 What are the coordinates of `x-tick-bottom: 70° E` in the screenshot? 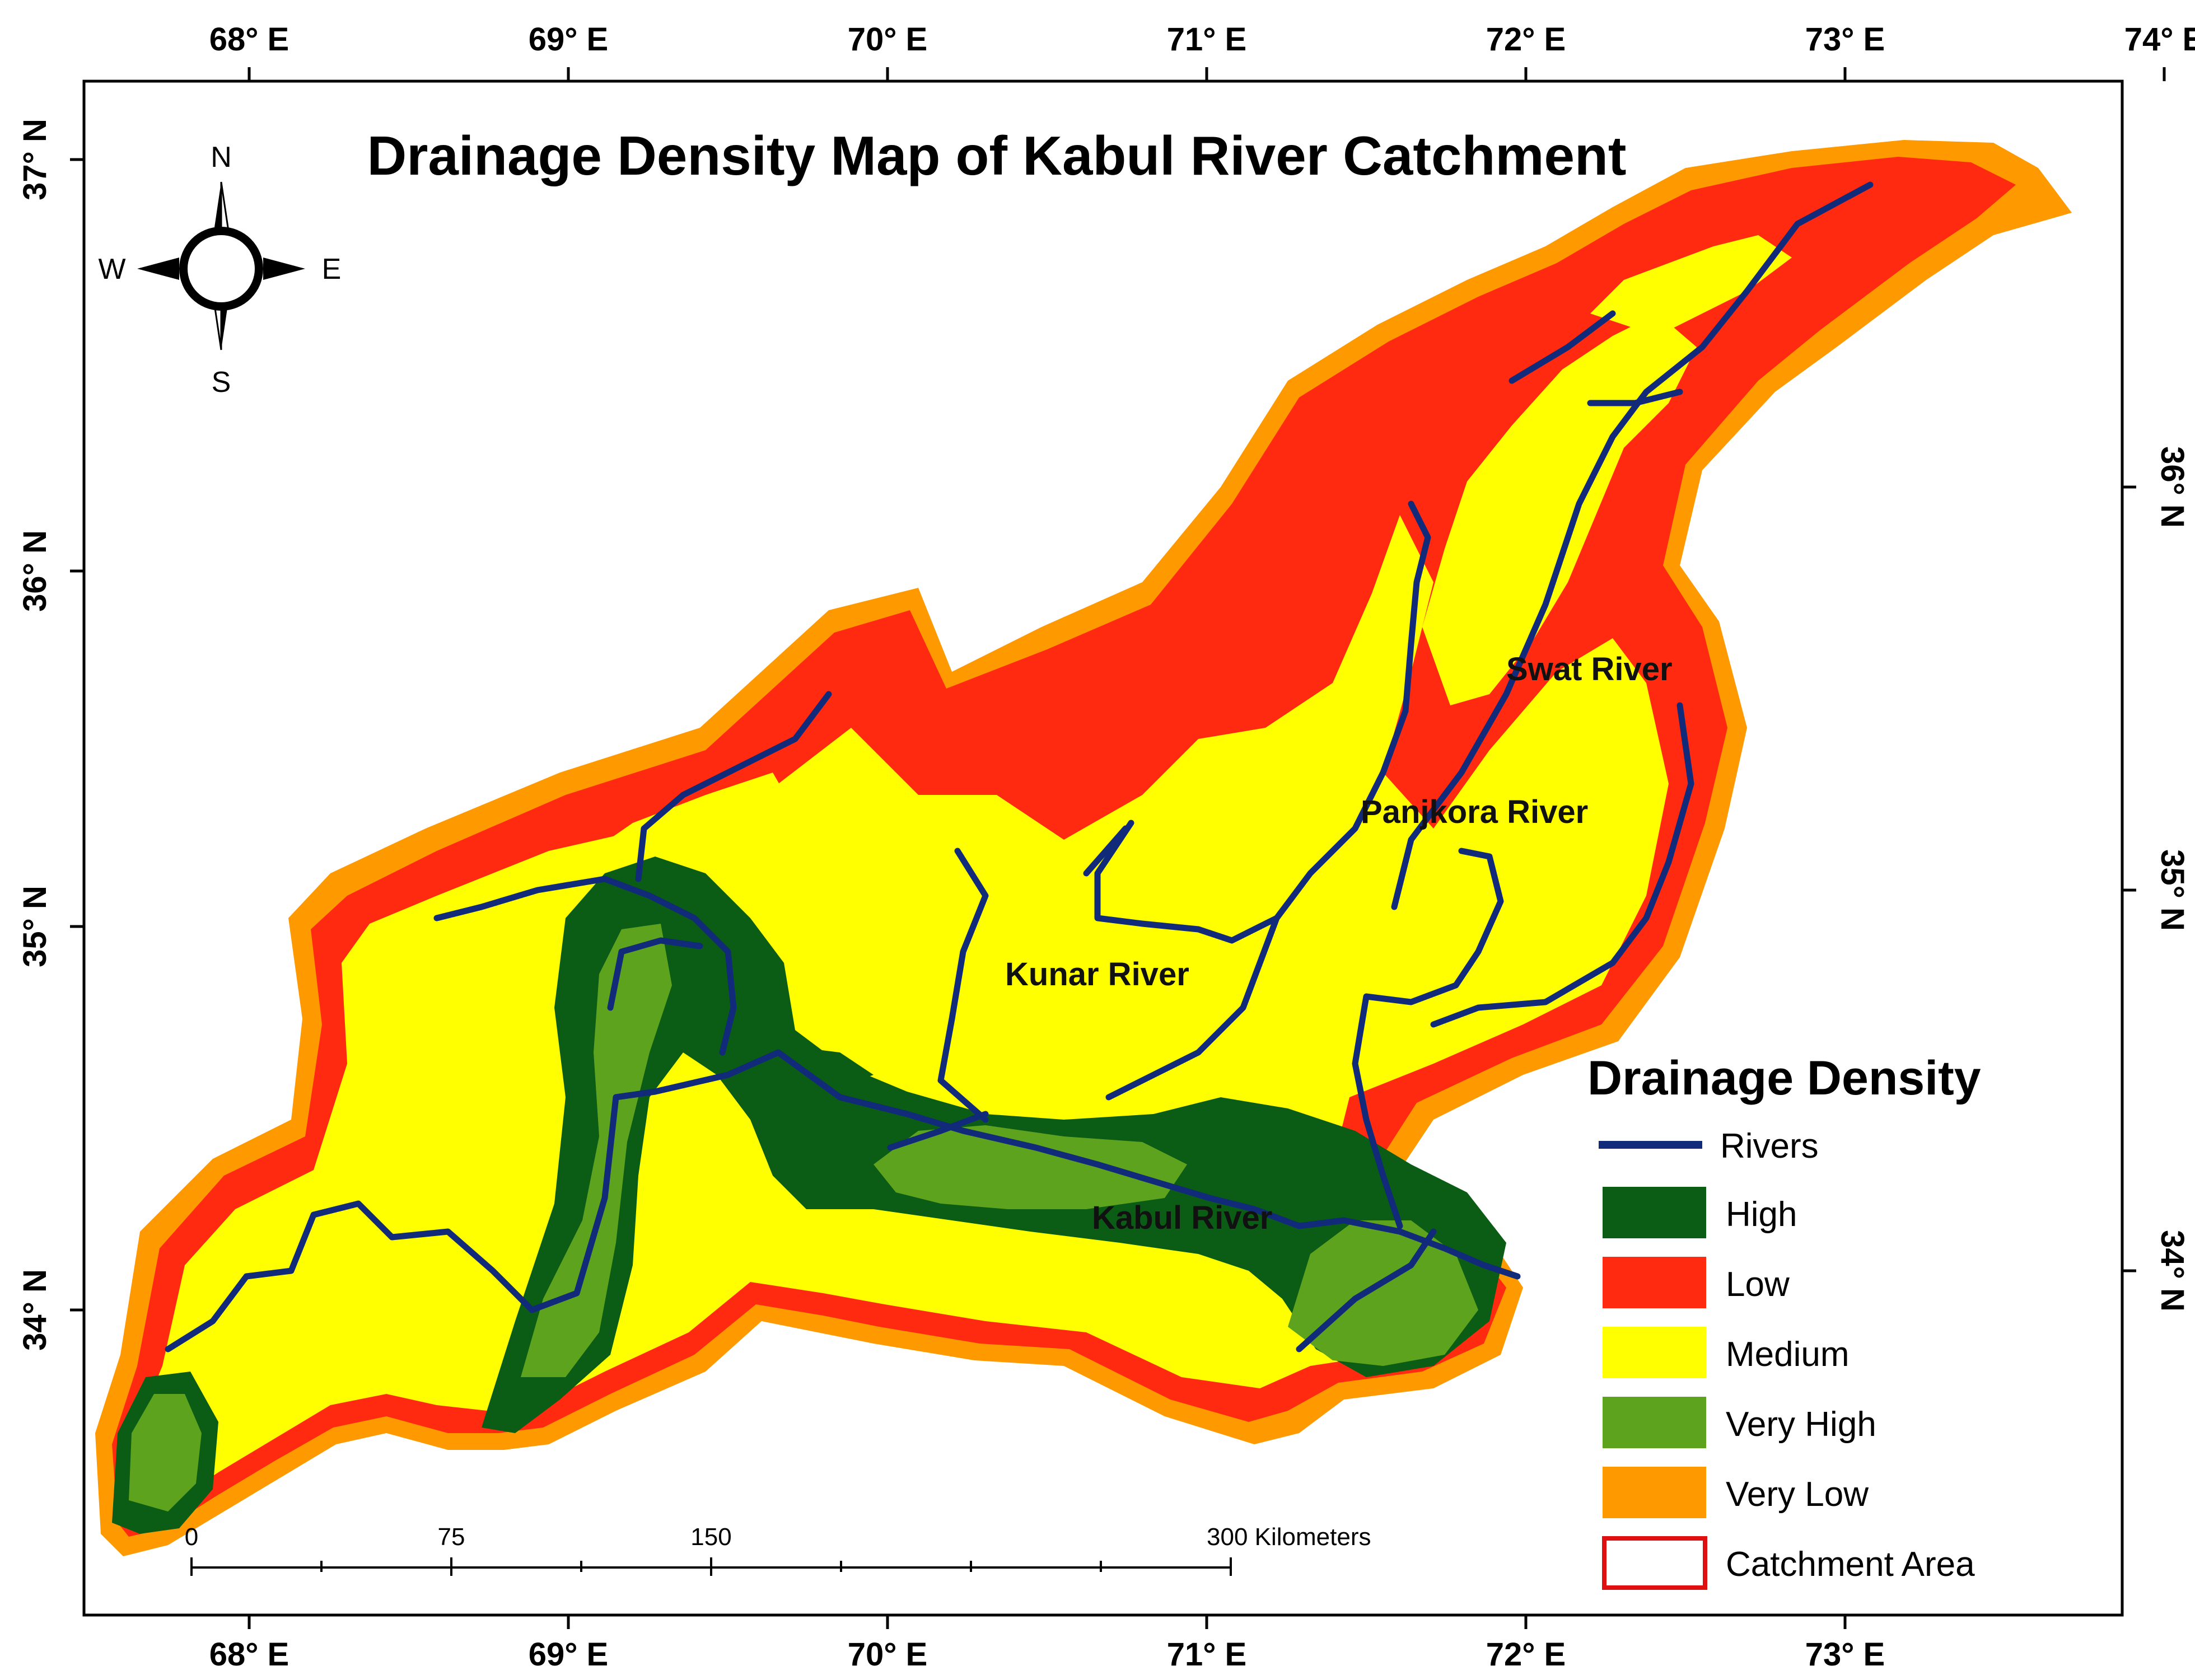 It's located at (888, 1654).